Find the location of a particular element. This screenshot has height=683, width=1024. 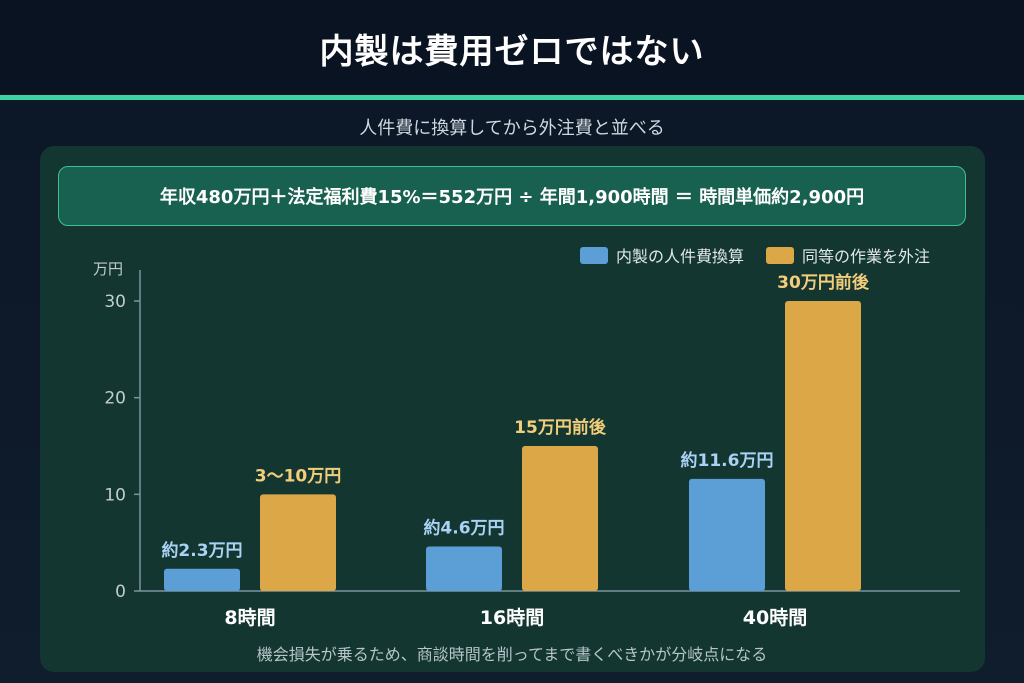

legend-item-outsource: 同等の作業を外注 is located at coordinates (847, 255).